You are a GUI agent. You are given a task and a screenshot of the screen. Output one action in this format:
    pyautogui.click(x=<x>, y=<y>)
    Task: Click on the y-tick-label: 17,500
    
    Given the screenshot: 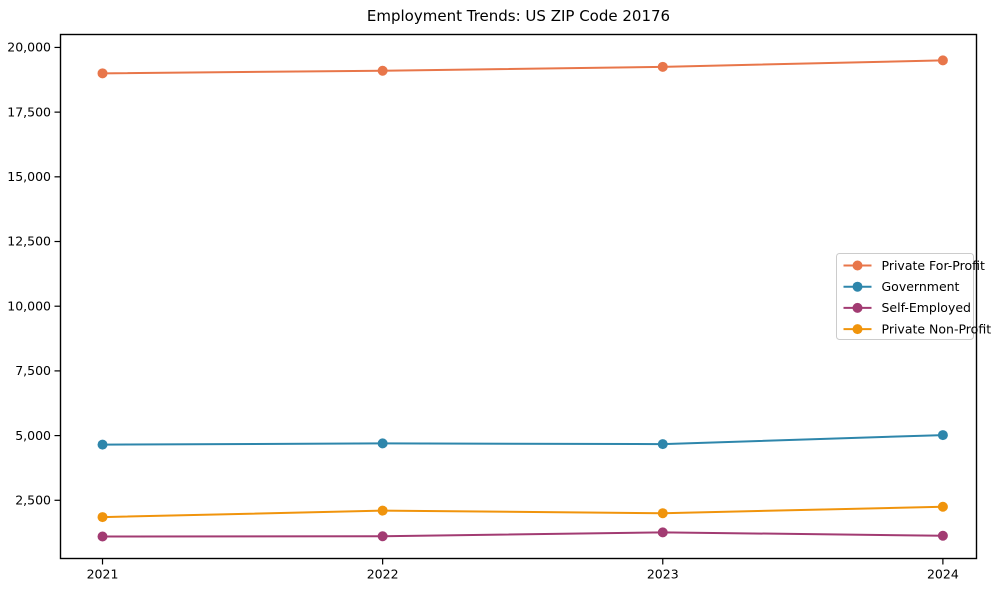 What is the action you would take?
    pyautogui.click(x=29, y=111)
    